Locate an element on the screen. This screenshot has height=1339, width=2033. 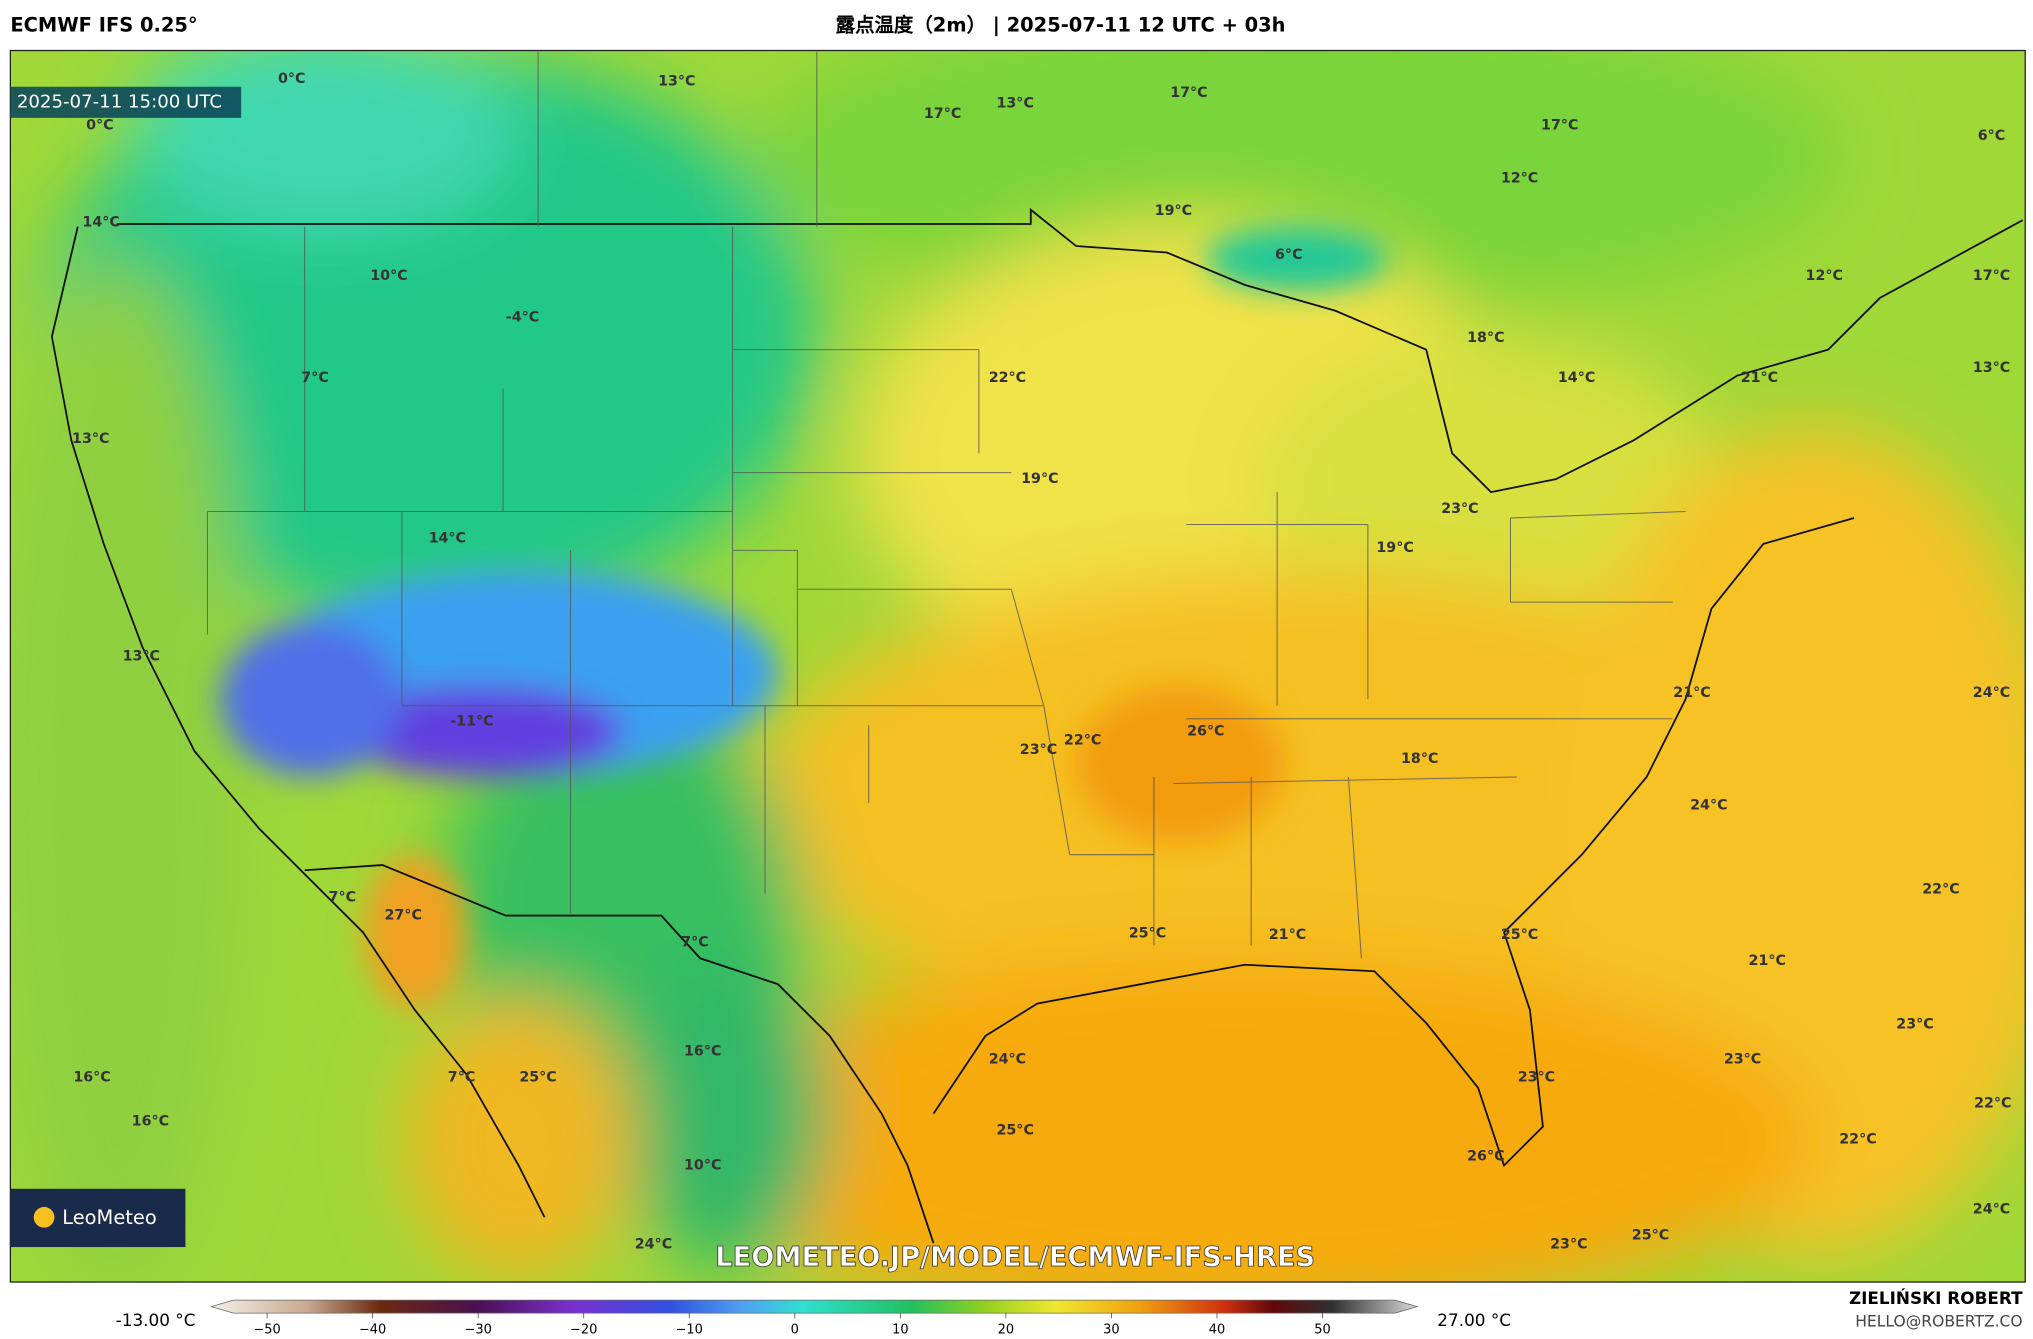
colorbar-tick-label: 50 is located at coordinates (1322, 1329).